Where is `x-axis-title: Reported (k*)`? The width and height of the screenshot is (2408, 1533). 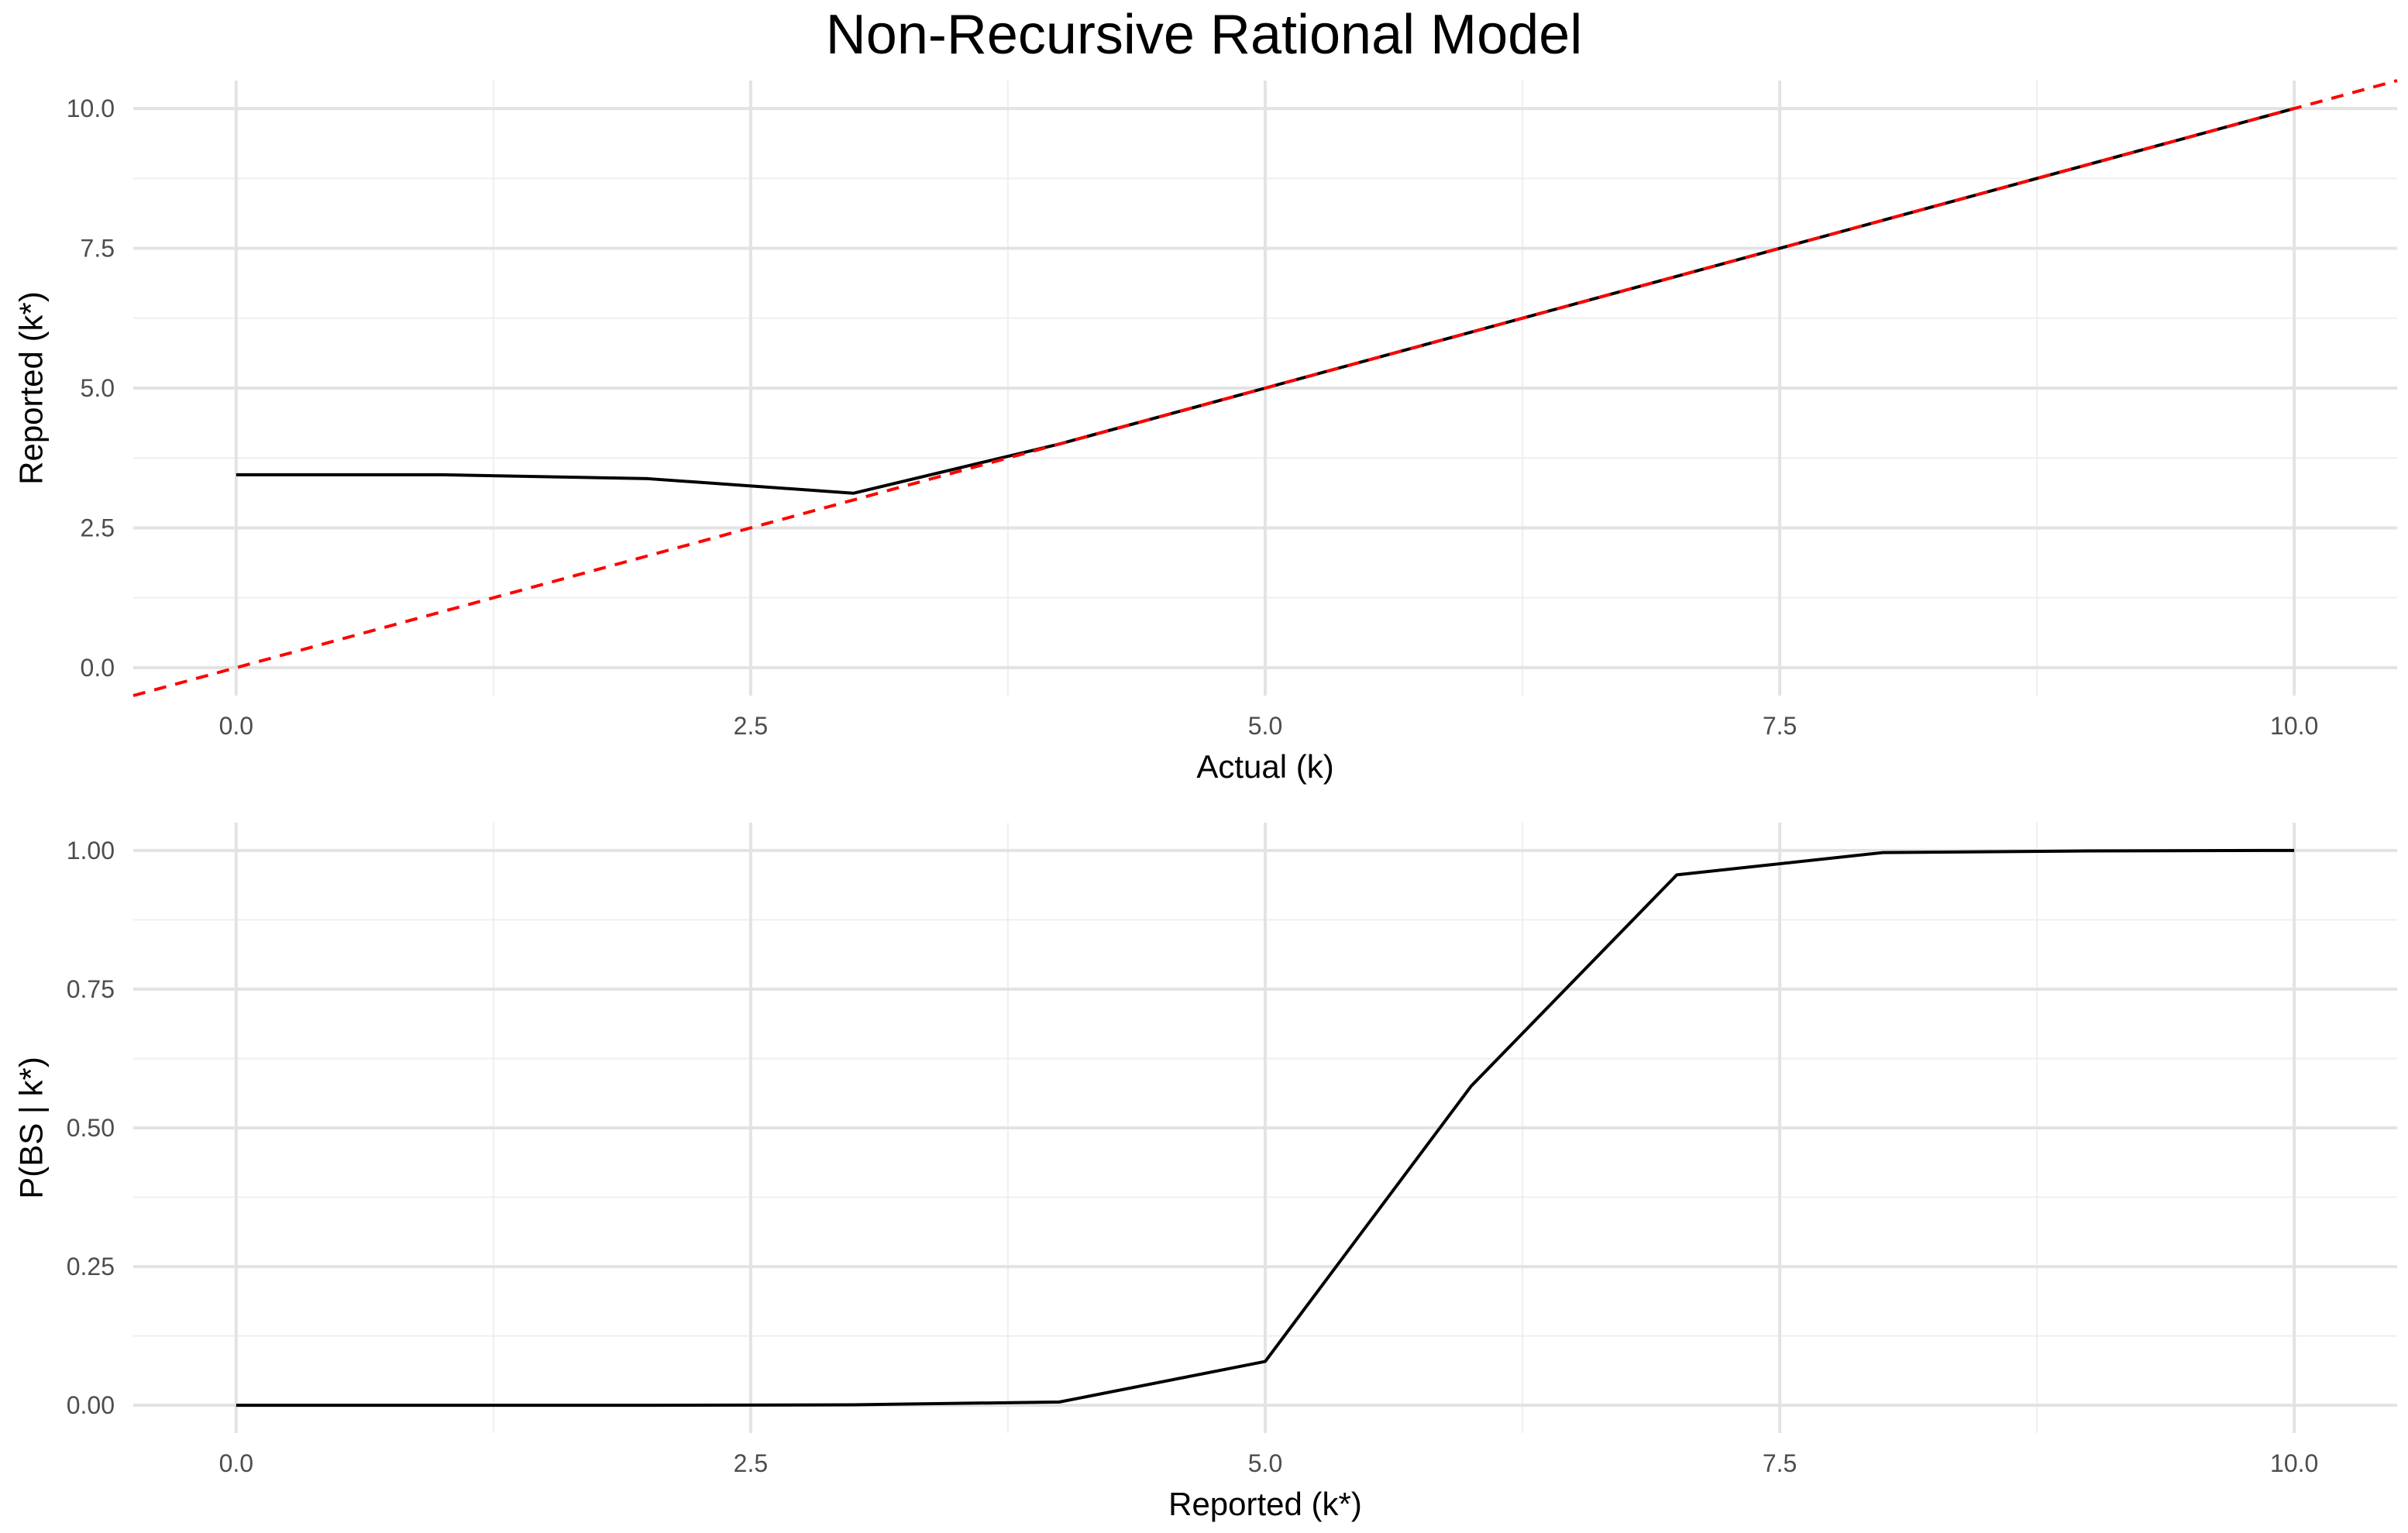
x-axis-title: Reported (k*) is located at coordinates (1265, 1504).